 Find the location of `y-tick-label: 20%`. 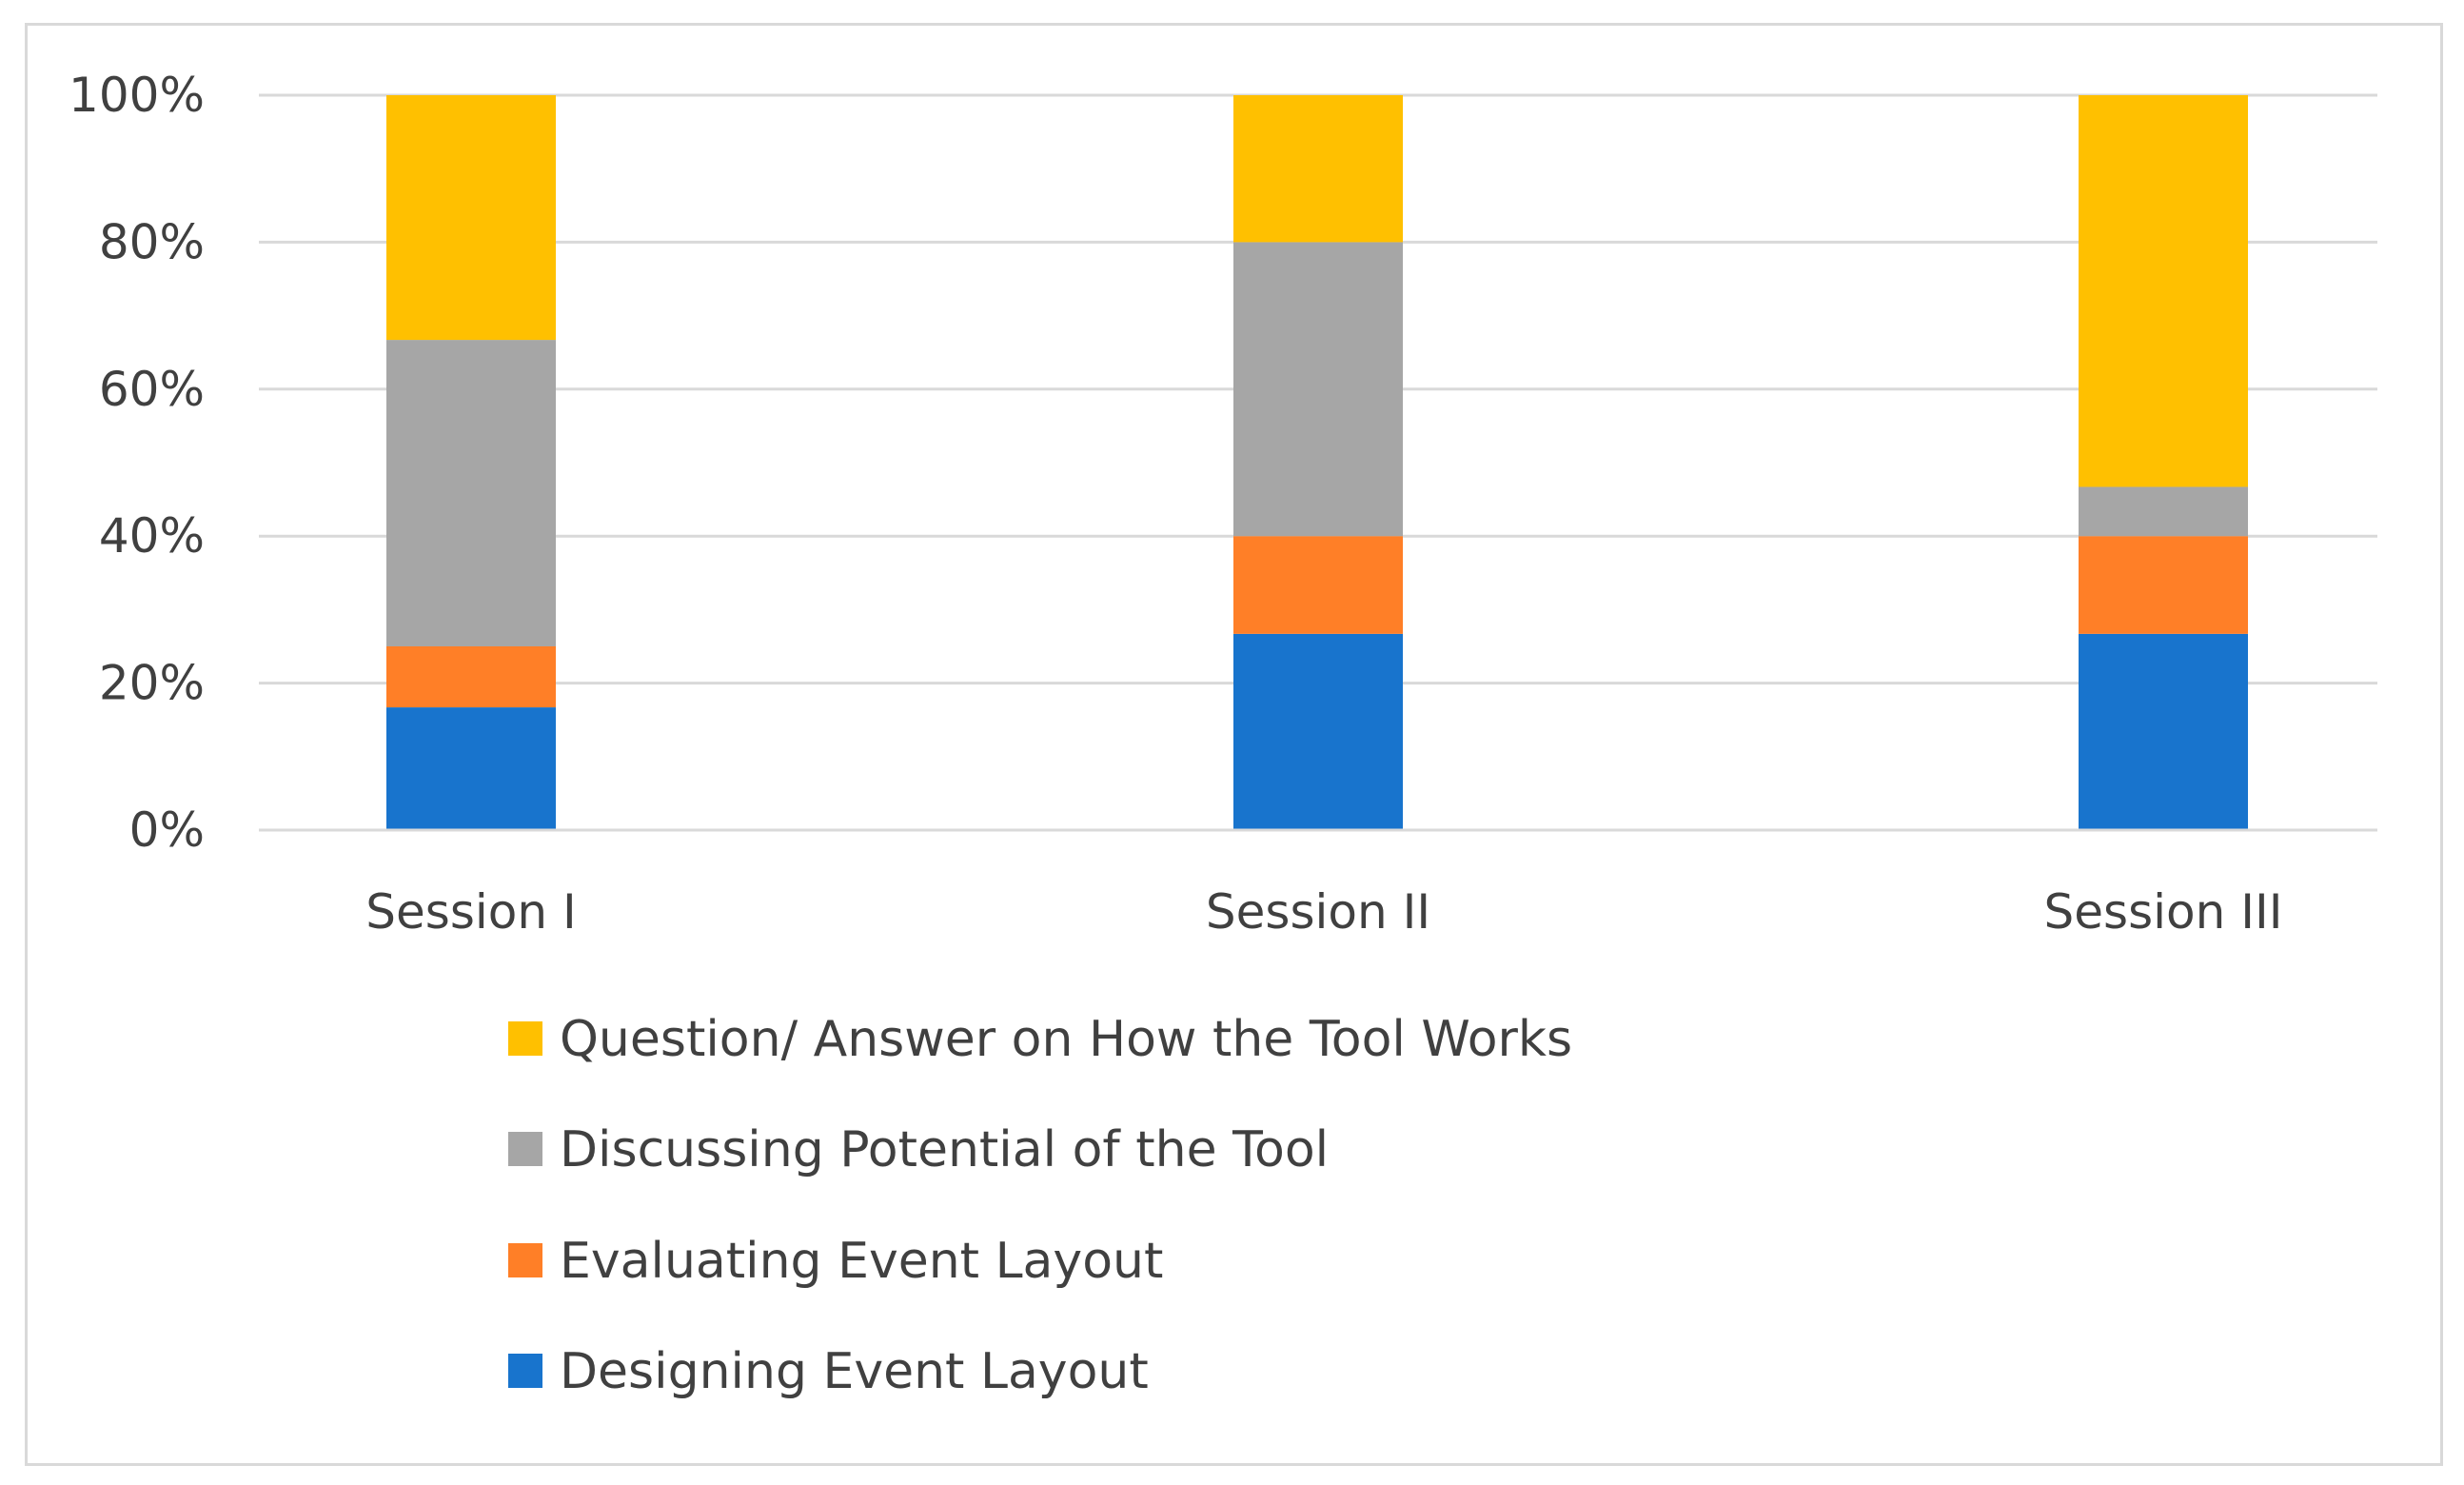

y-tick-label: 20% is located at coordinates (152, 683).